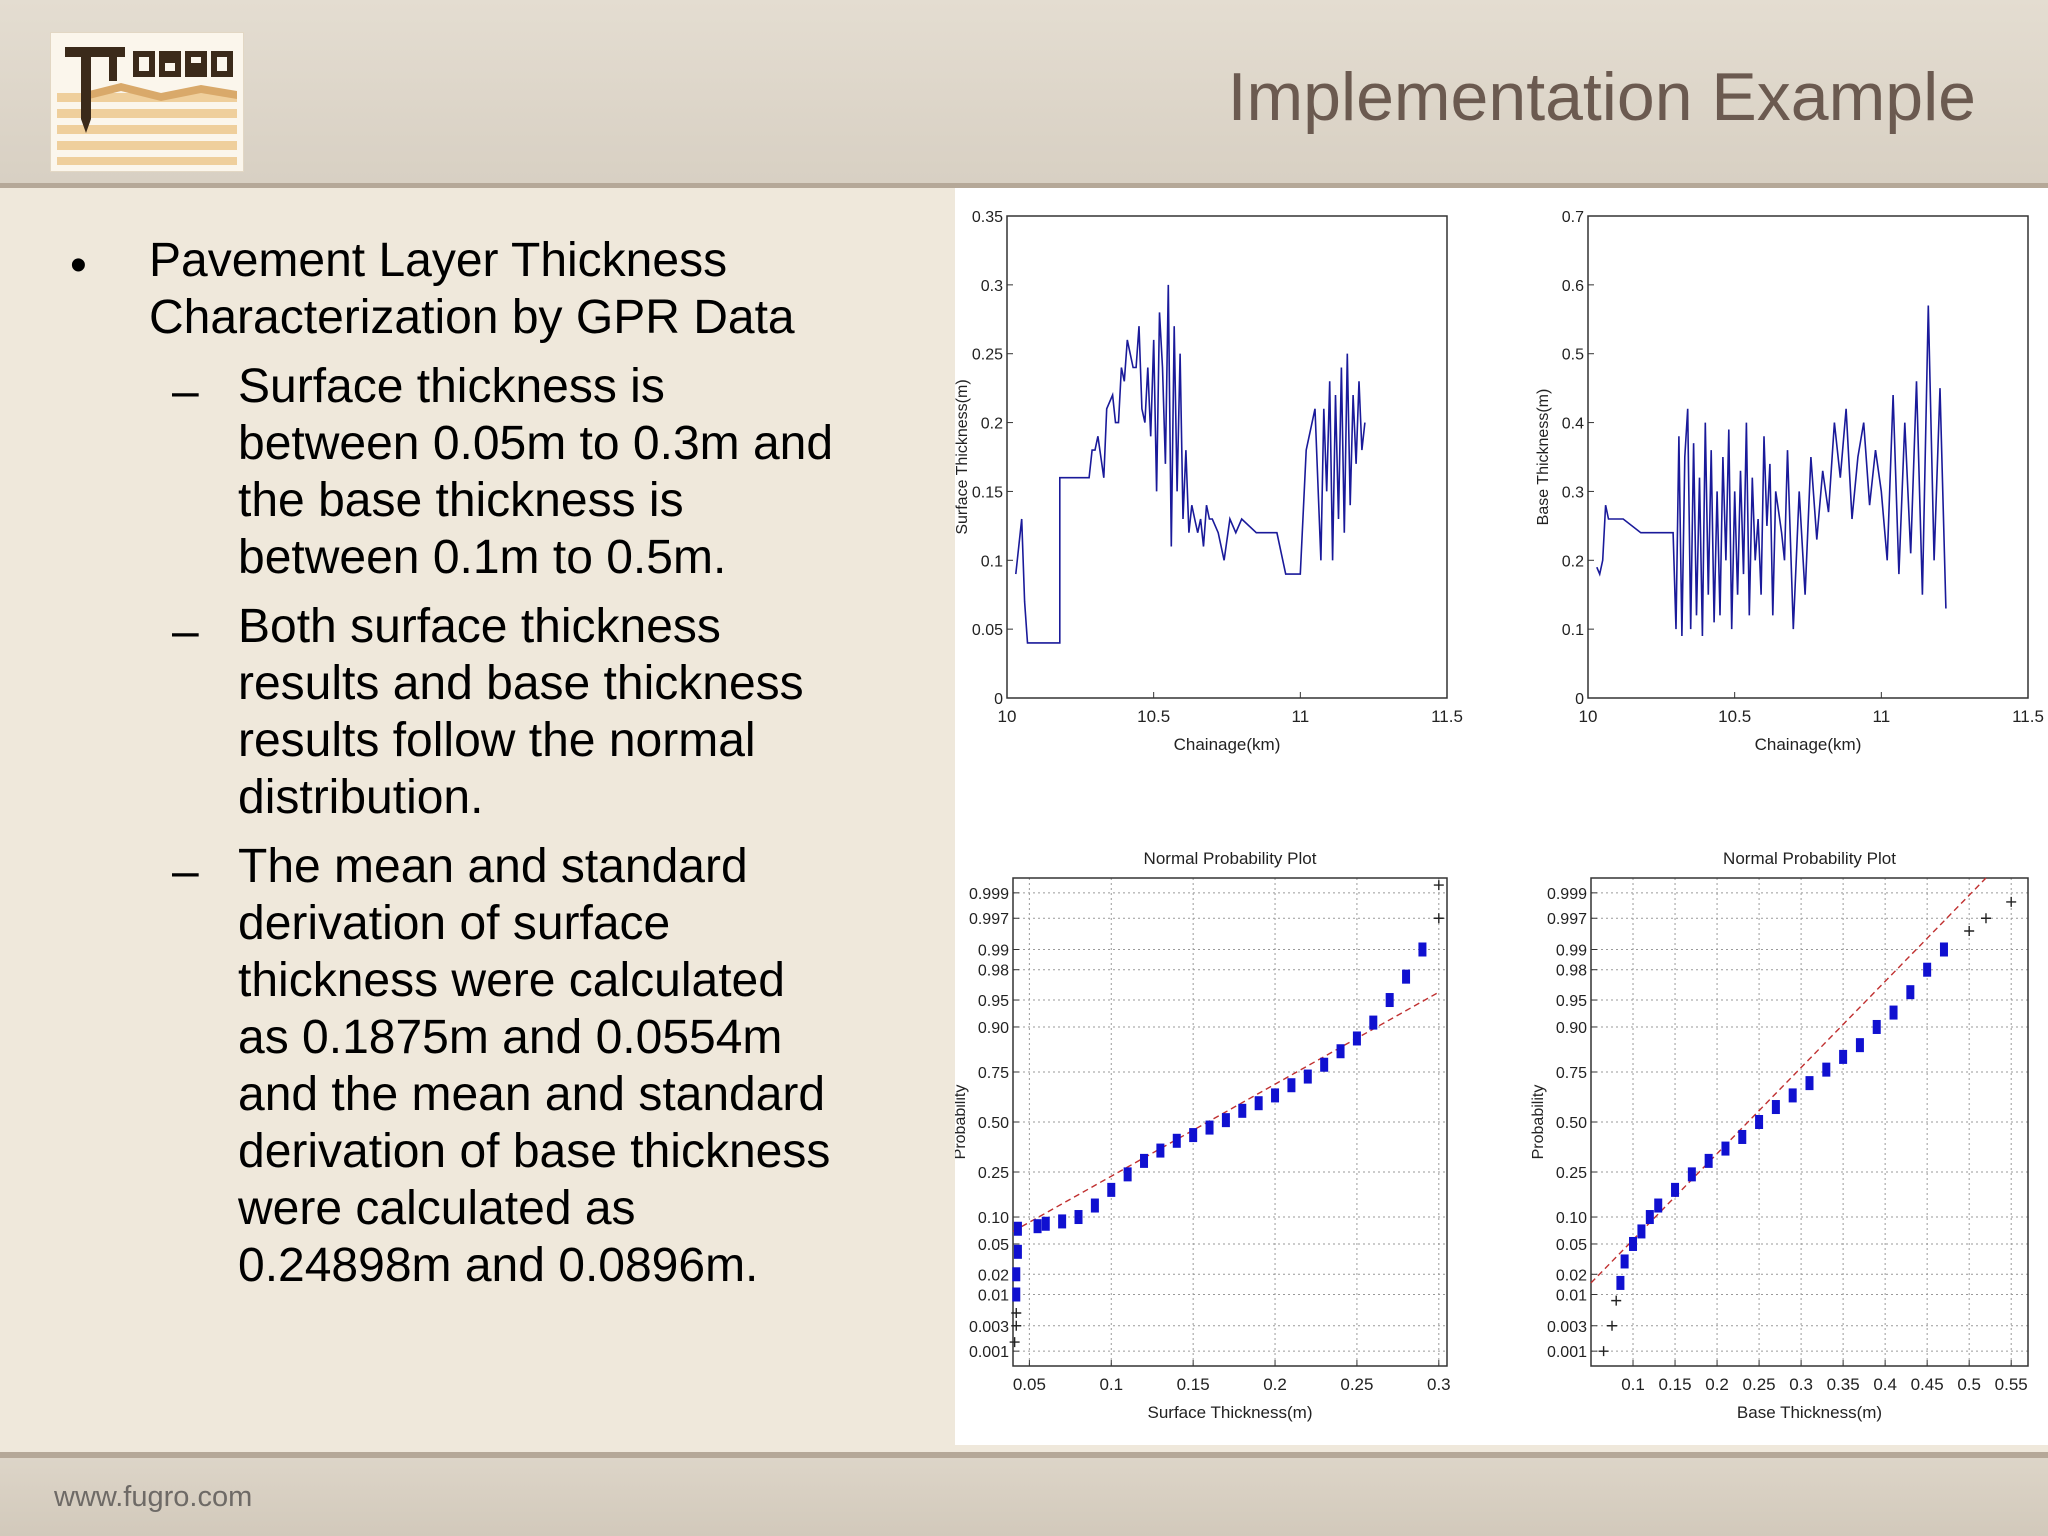 The width and height of the screenshot is (2048, 1536). I want to click on reference-line, so click(1226, 1112).